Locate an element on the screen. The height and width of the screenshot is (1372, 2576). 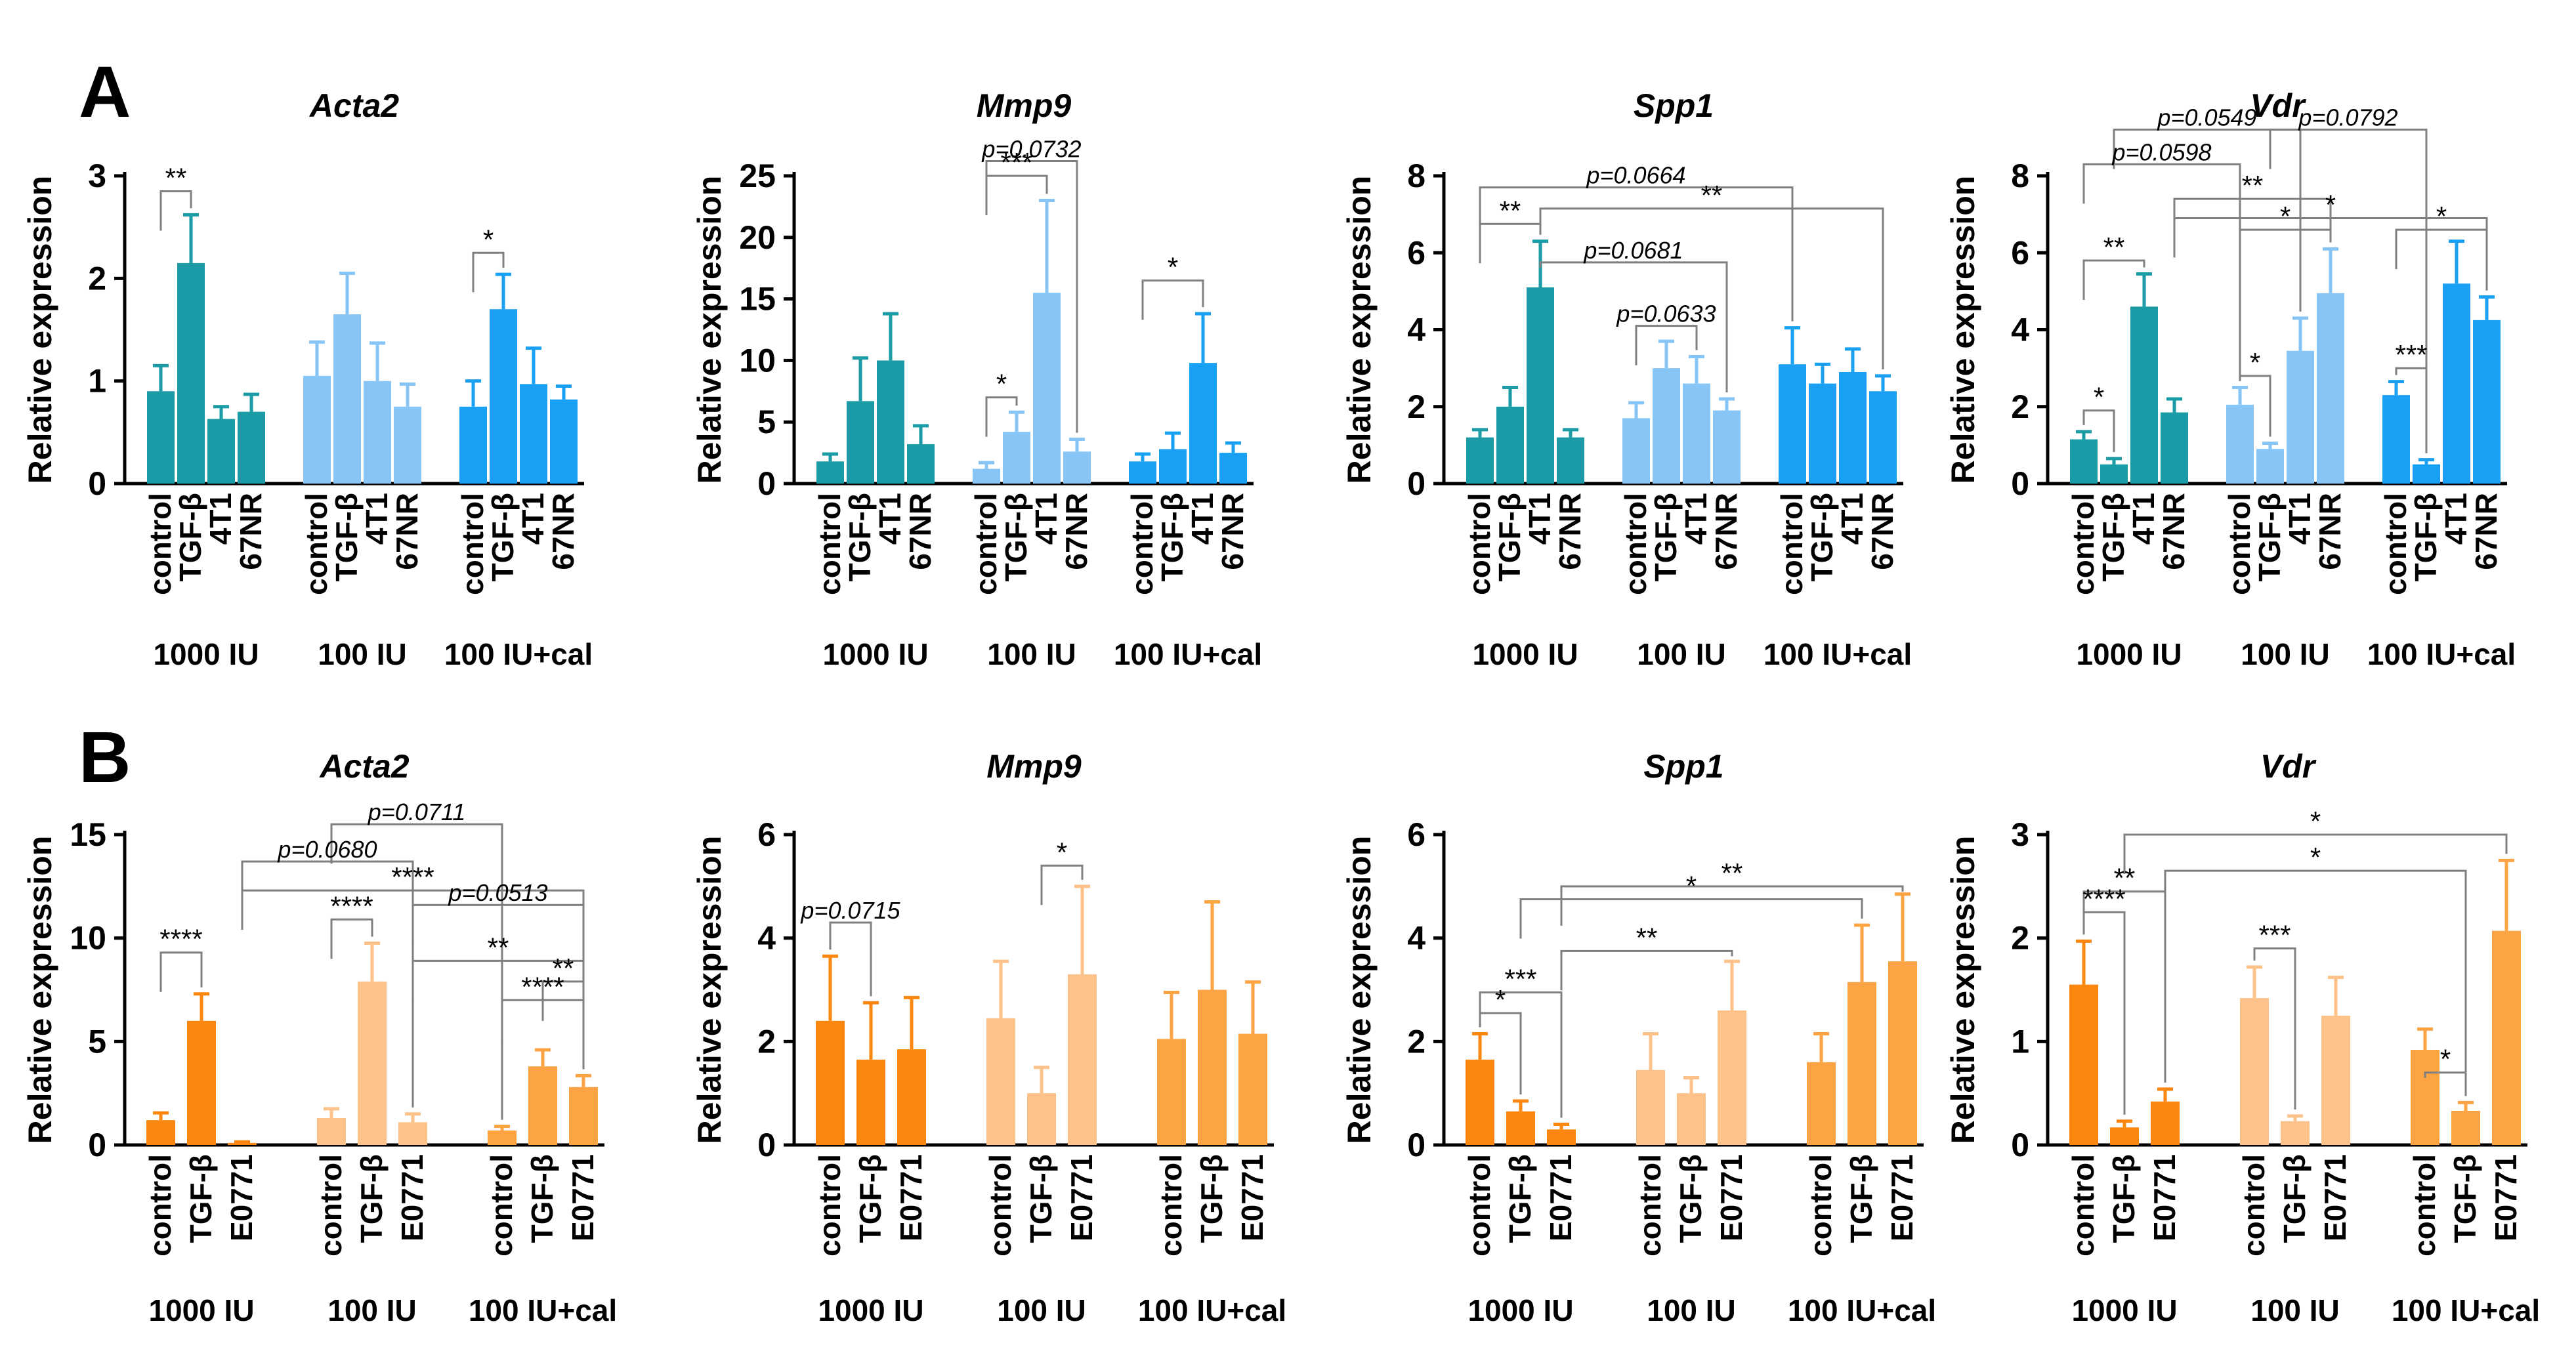
a-spp1-y-axis-label: Relative expression is located at coordinates (1359, 330).